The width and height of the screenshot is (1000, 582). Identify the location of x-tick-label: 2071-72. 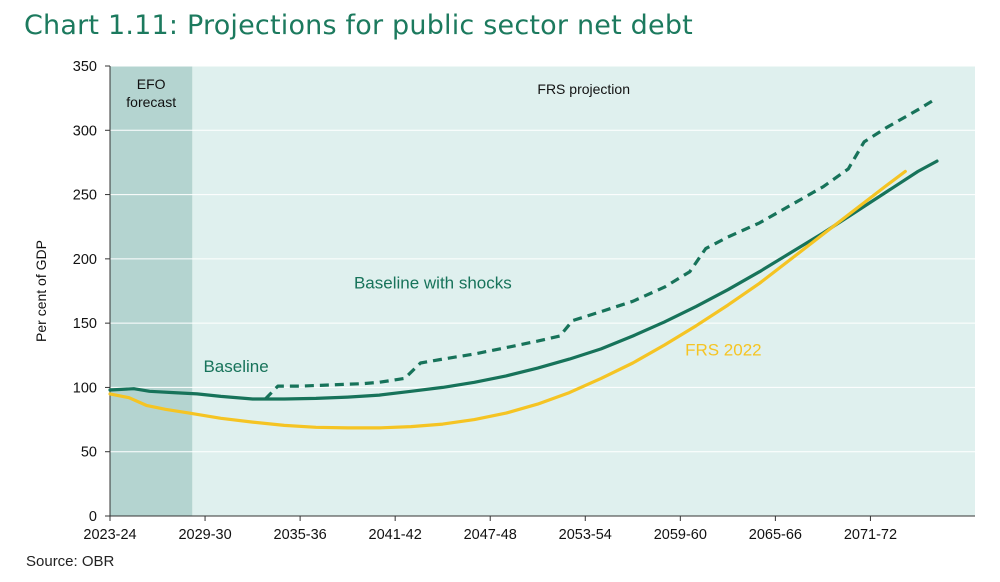
(870, 535).